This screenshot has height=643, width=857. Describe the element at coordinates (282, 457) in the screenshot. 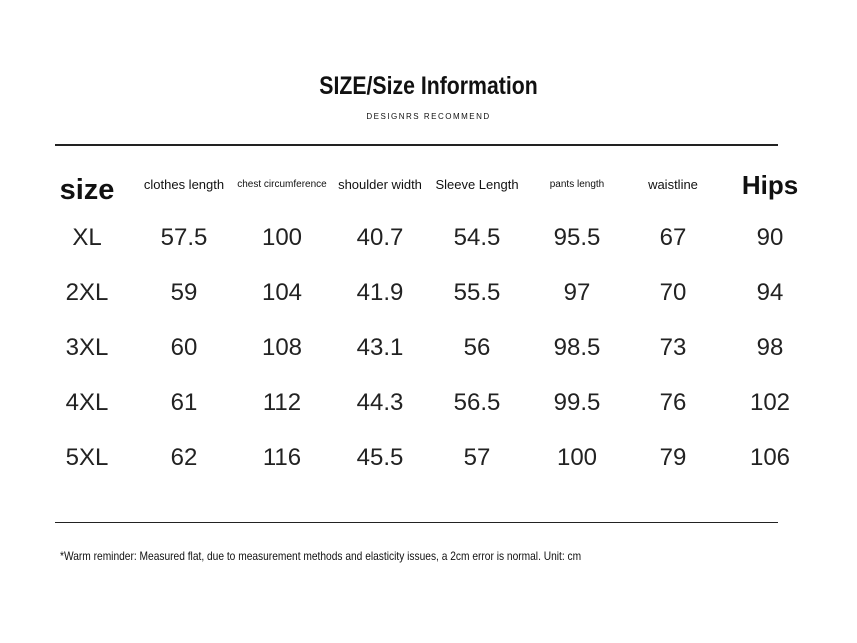

I see `table-cell: 116` at that location.